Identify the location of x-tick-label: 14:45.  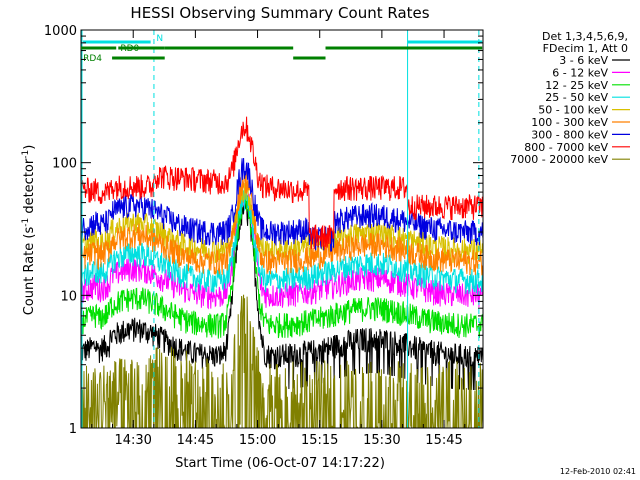
(195, 440).